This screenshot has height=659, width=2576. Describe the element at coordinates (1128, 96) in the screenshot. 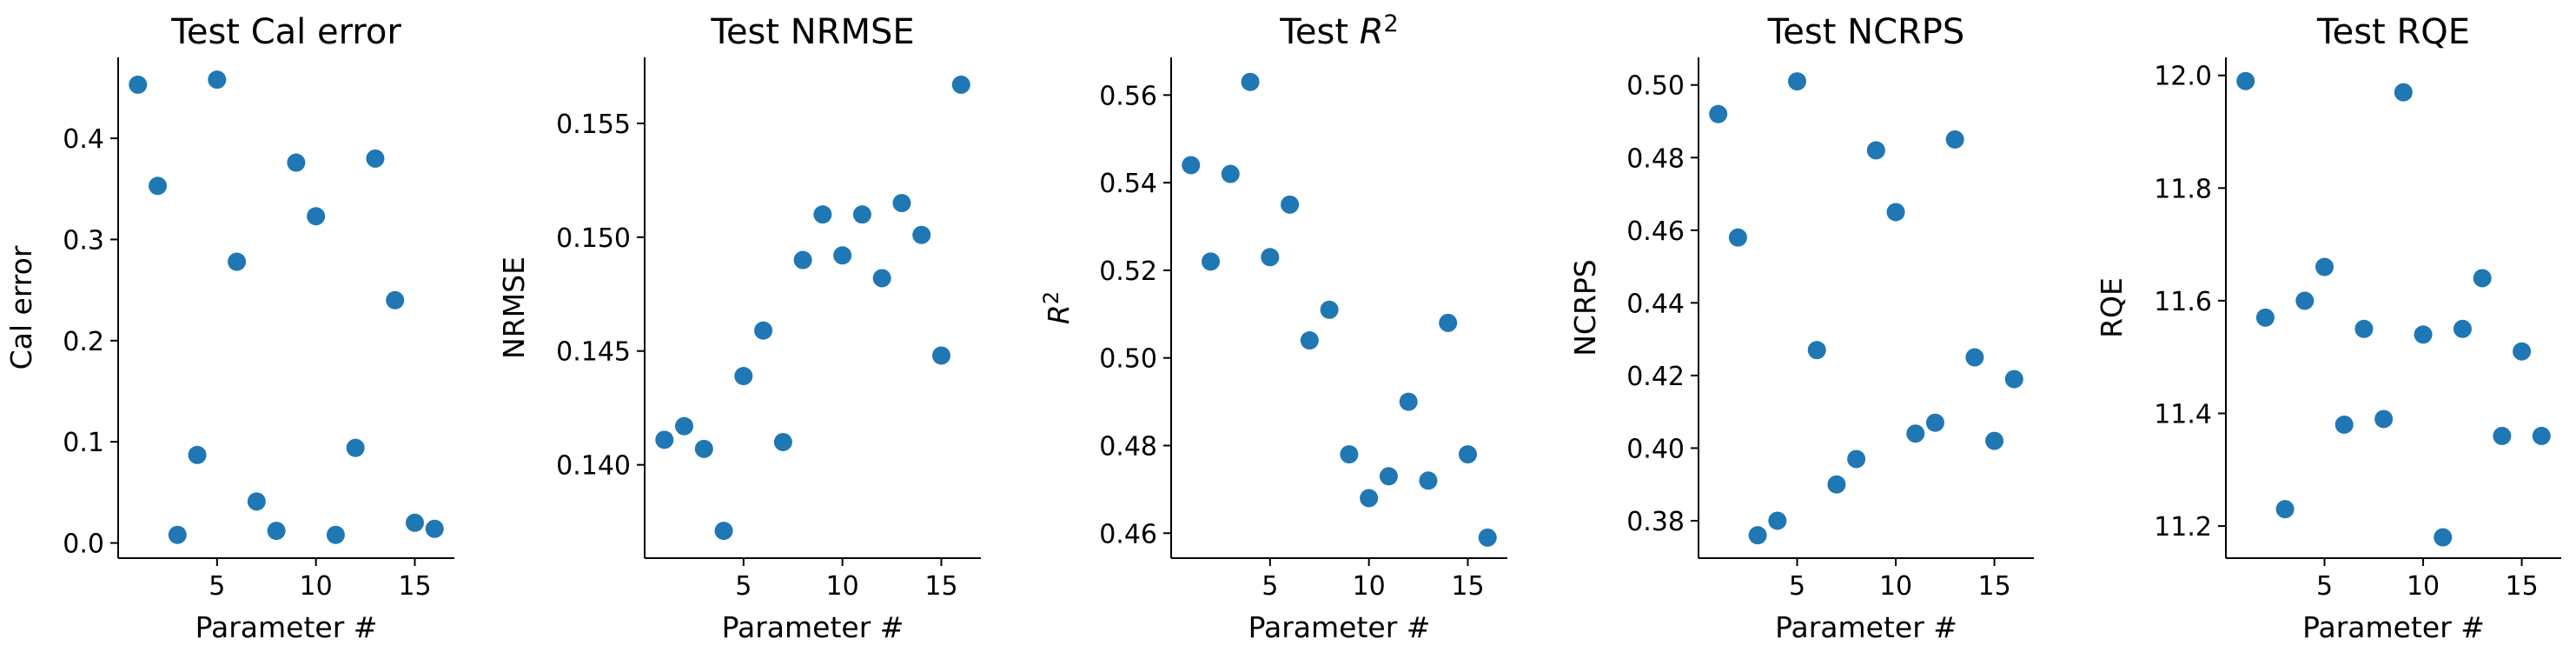

I see `y-tick-label: 0.56` at that location.